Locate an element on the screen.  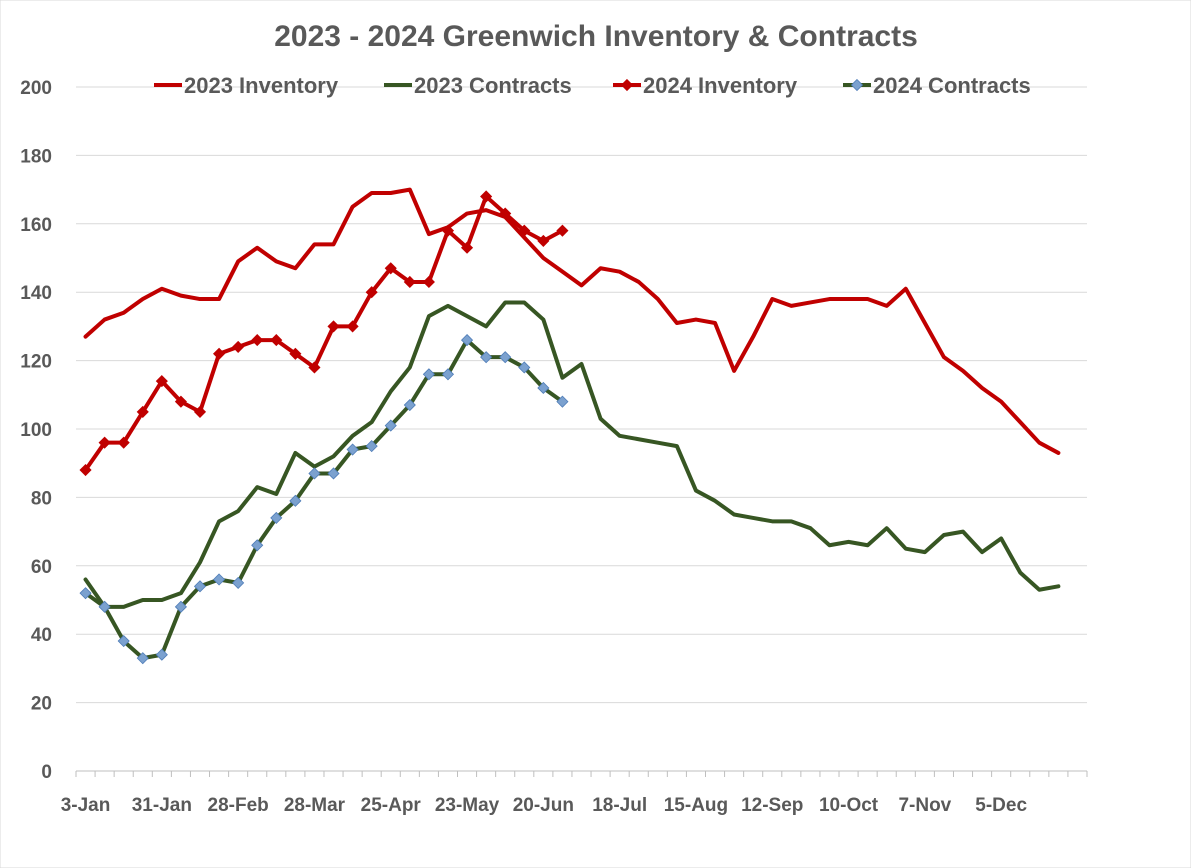
x-tick-label: 7-Nov is located at coordinates (924, 805).